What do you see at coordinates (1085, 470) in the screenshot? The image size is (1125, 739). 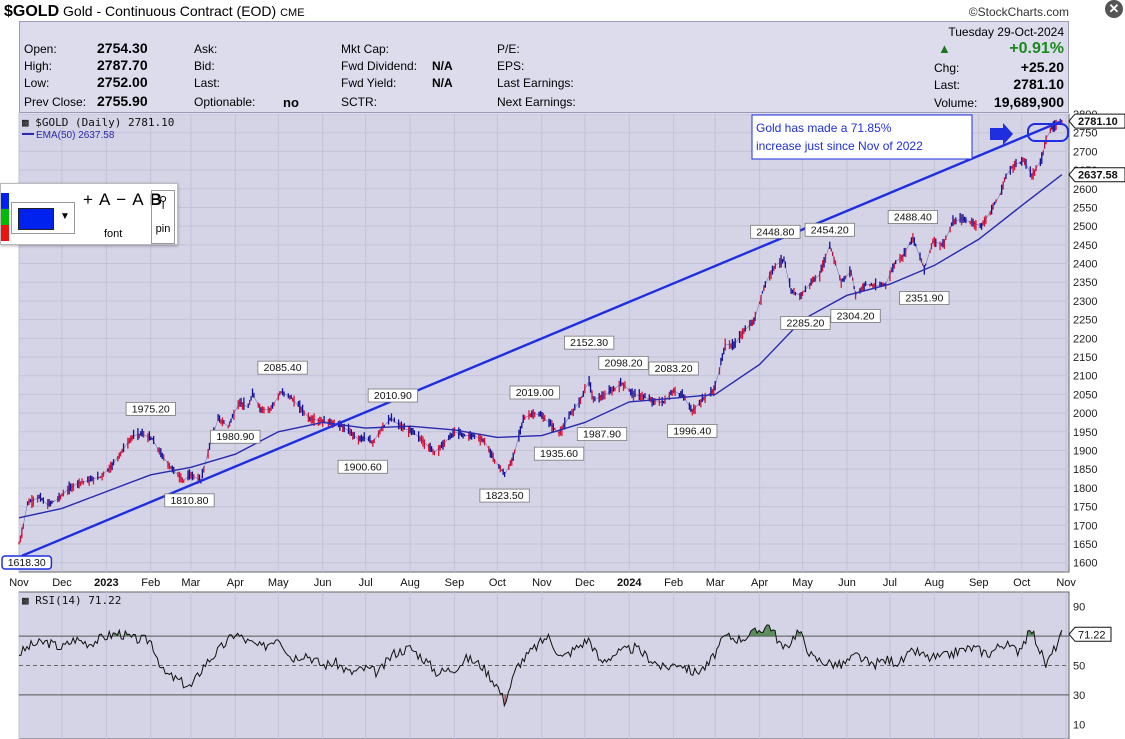 I see `y-tick-label: 1850` at bounding box center [1085, 470].